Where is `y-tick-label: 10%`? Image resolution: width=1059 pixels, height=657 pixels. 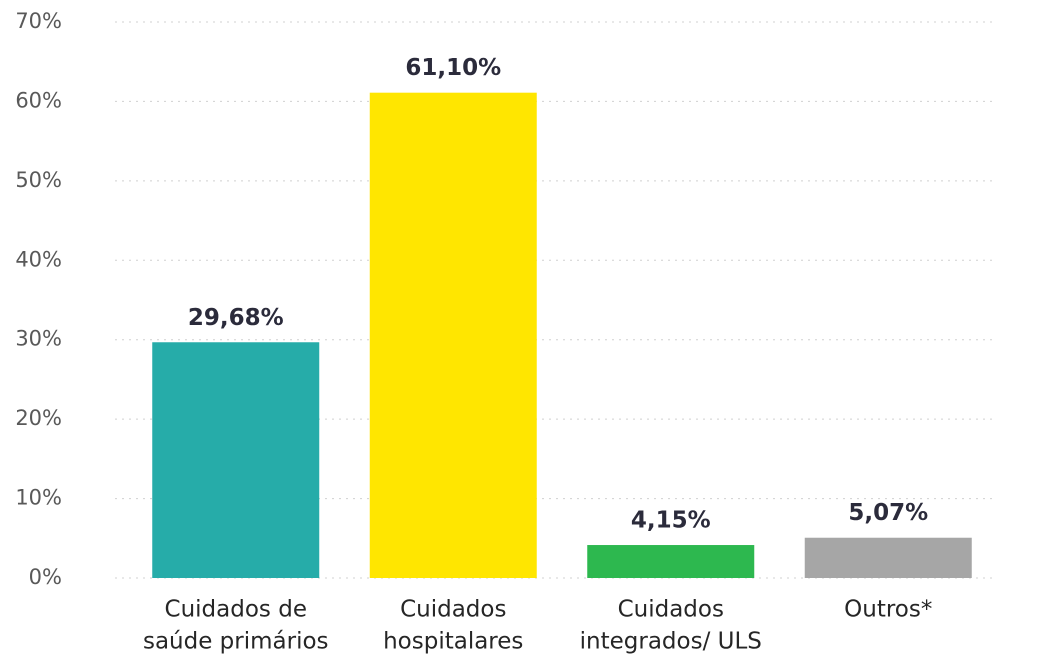 y-tick-label: 10% is located at coordinates (38, 498).